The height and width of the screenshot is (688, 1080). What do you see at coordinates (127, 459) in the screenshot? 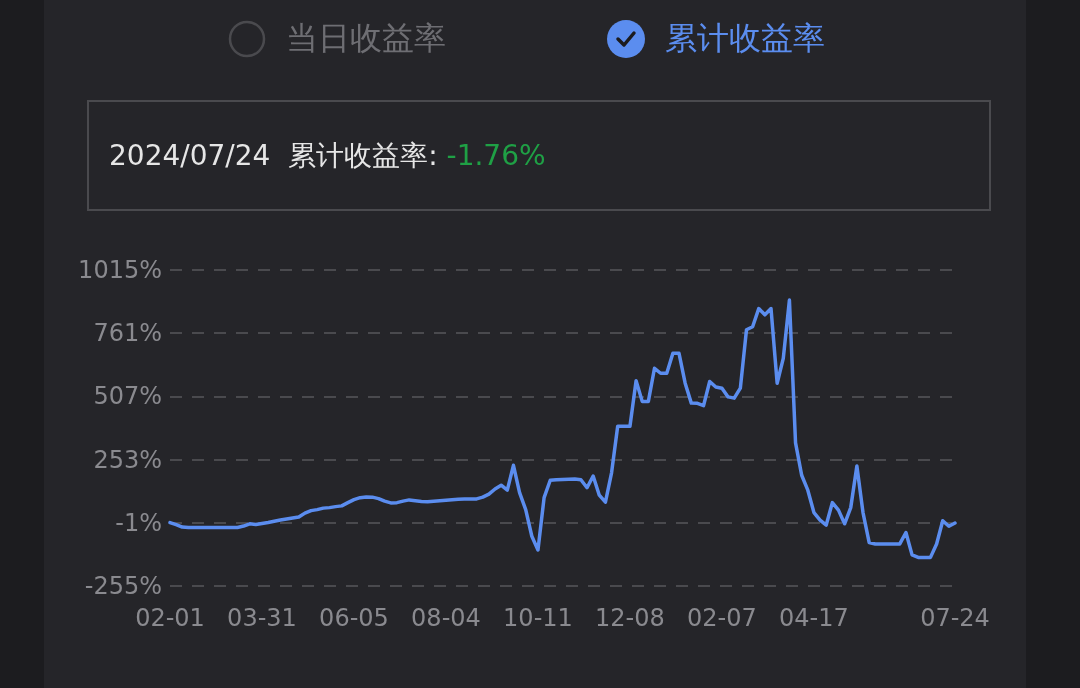
I see `y-tick-label: 253%` at bounding box center [127, 459].